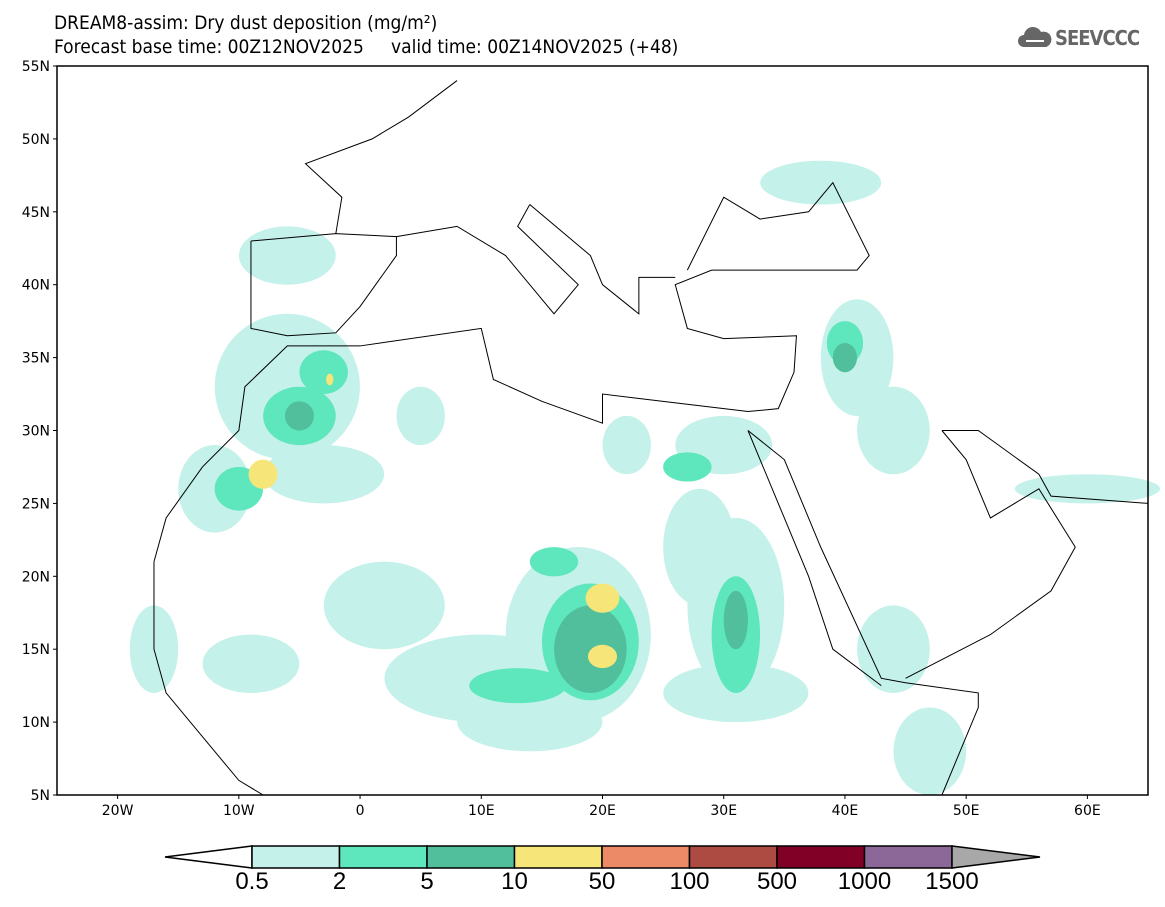  What do you see at coordinates (36, 359) in the screenshot?
I see `lat-label: 35N` at bounding box center [36, 359].